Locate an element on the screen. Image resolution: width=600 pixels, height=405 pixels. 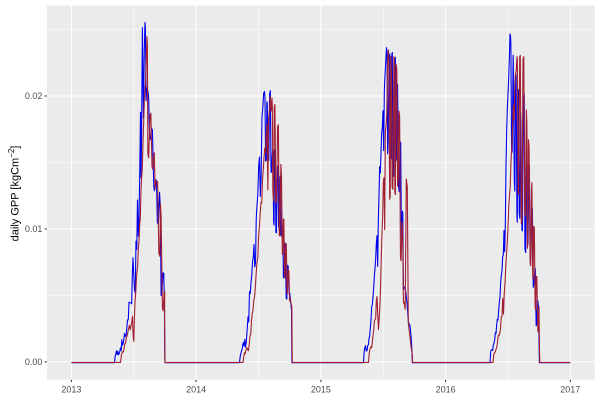
svg-text: 0.02 is located at coordinates (34, 96).